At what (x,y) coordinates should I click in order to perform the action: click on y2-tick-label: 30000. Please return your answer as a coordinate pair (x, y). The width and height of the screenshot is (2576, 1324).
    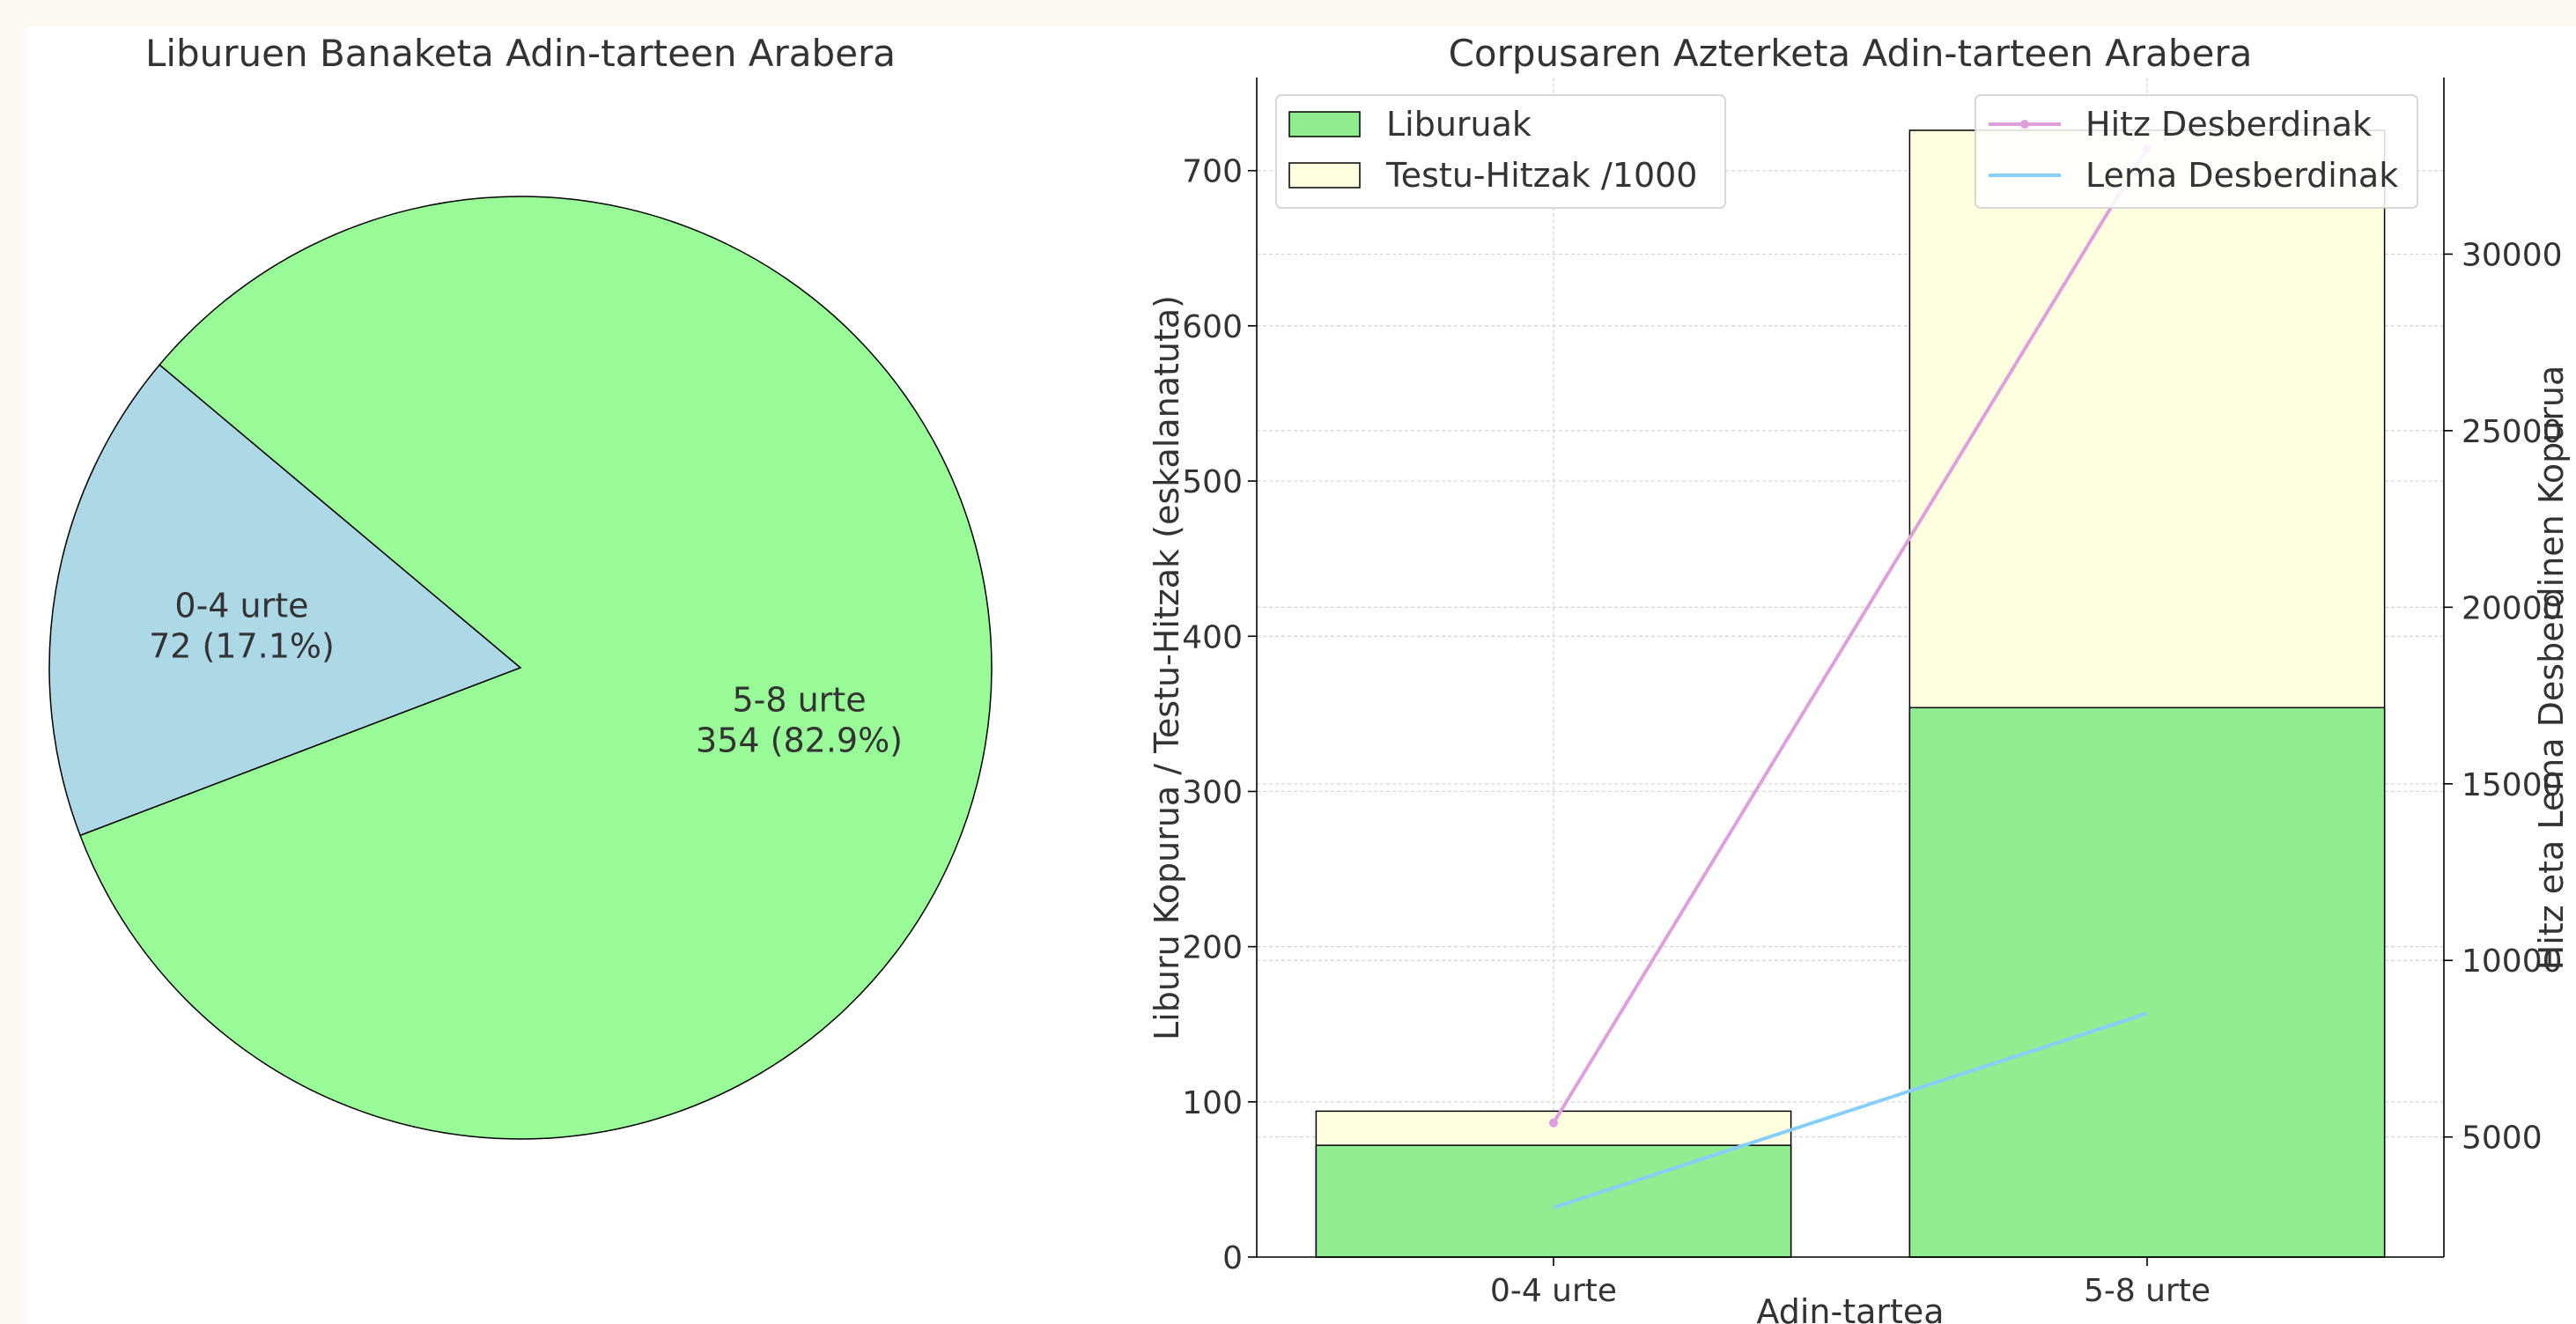
    Looking at the image, I should click on (2512, 255).